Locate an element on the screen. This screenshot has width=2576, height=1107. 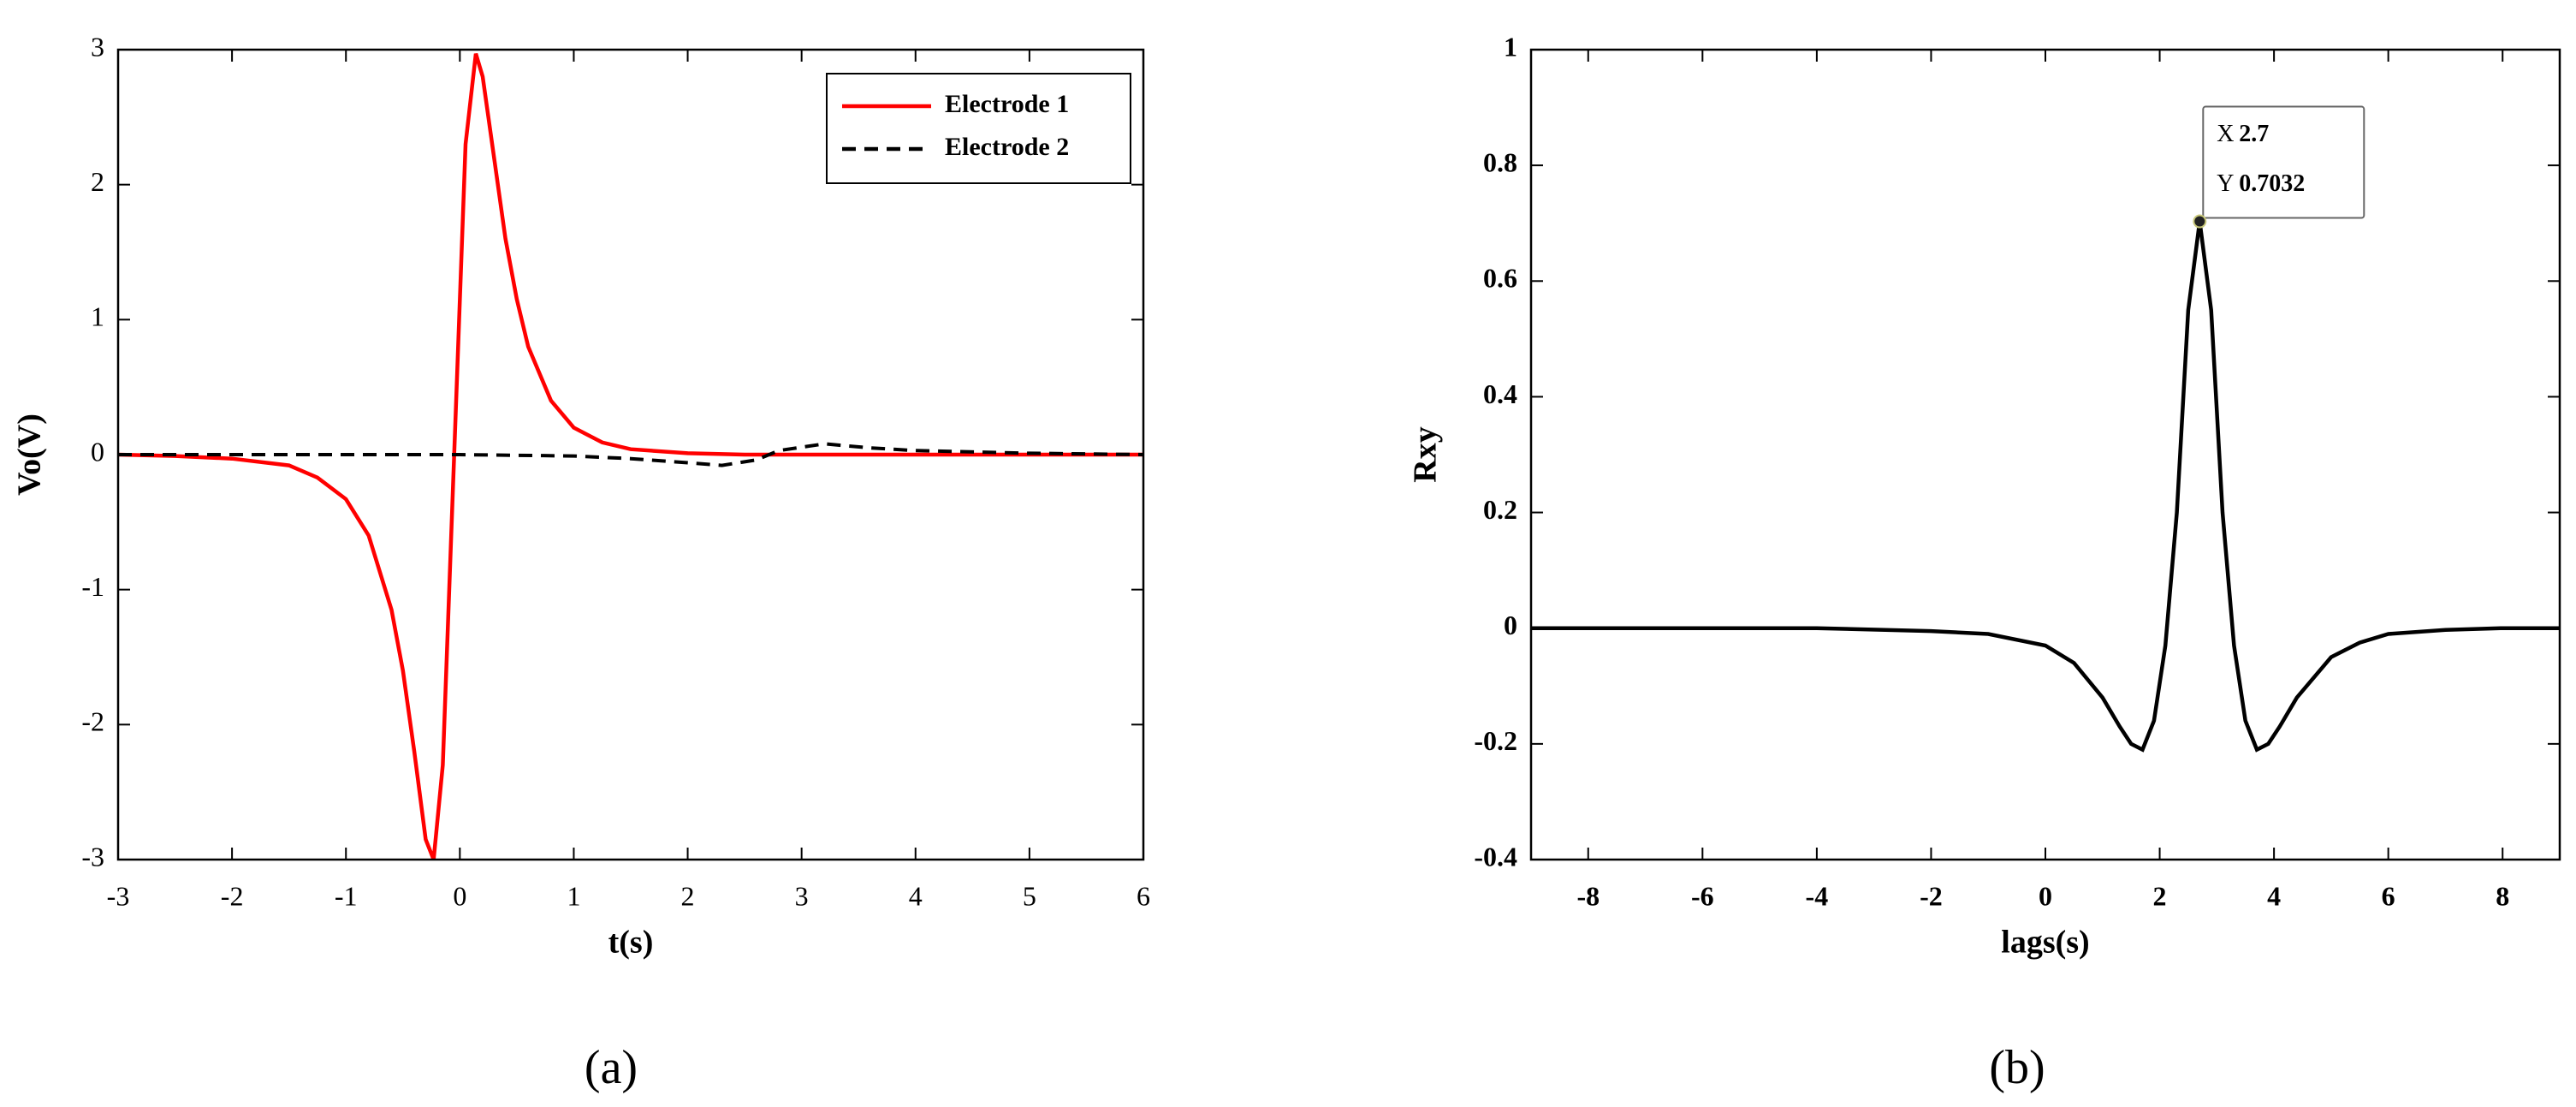
y-tick-label: -1 is located at coordinates (92, 586).